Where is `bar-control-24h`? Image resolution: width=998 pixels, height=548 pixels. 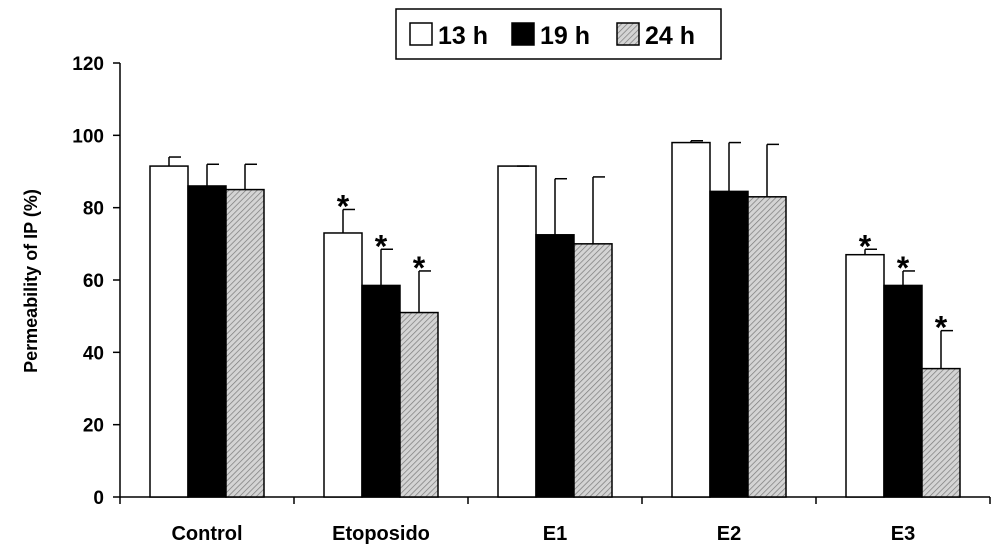
bar-control-24h is located at coordinates (245, 343).